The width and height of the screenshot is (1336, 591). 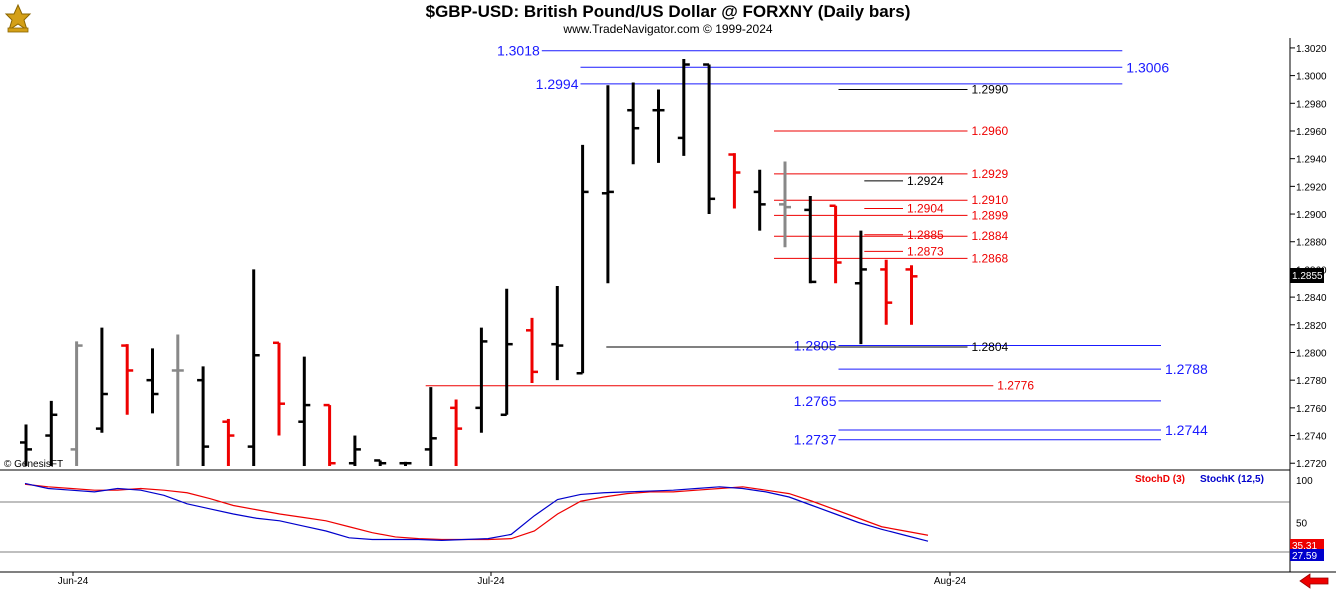 What do you see at coordinates (925, 181) in the screenshot?
I see `level-label: 1.2924` at bounding box center [925, 181].